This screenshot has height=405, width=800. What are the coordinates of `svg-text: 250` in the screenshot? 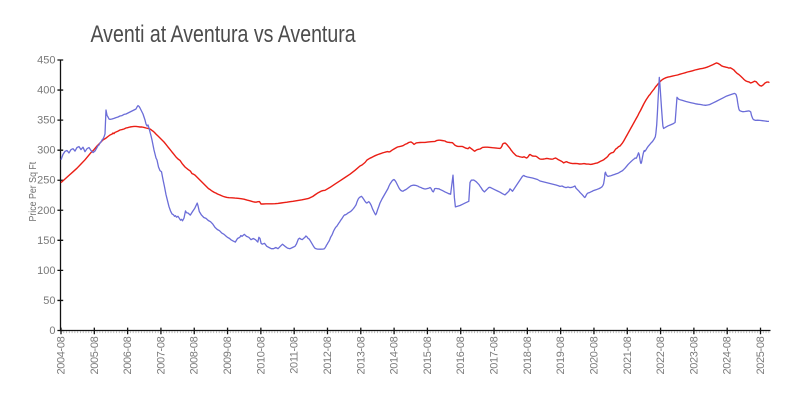 It's located at (46, 181).